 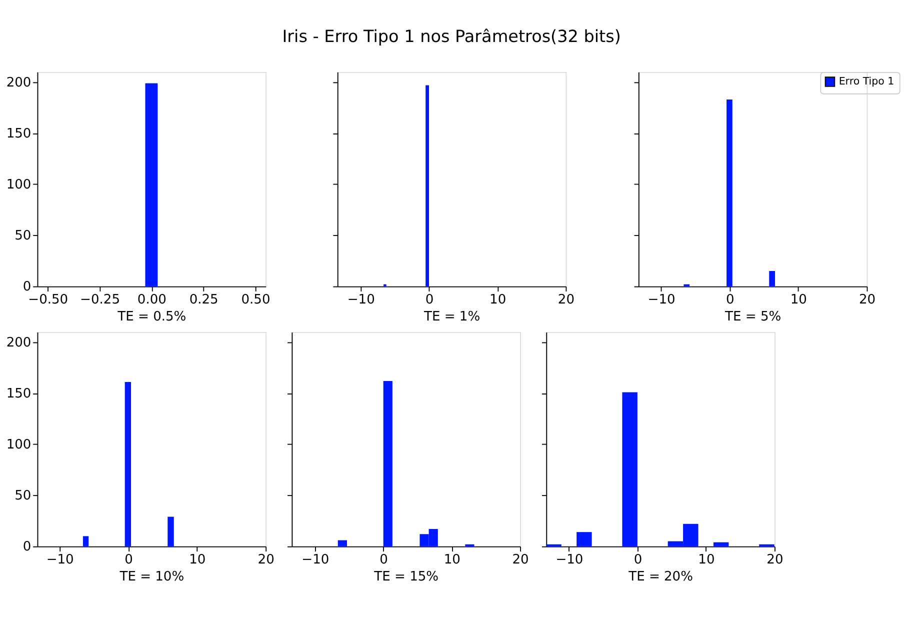 What do you see at coordinates (203, 300) in the screenshot?
I see `x-tick-label: 0.25` at bounding box center [203, 300].